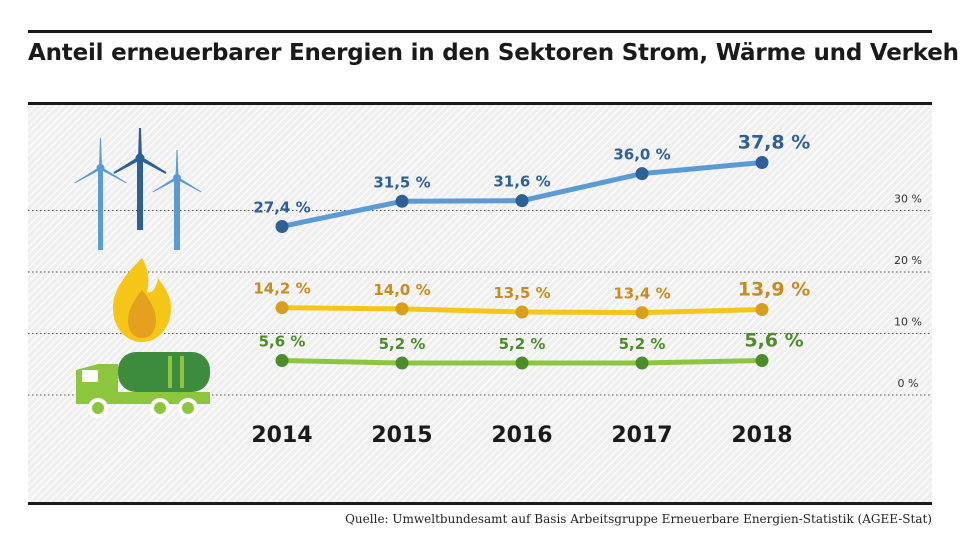 The height and width of the screenshot is (545, 960). I want to click on data-label: 13,4 %, so click(641, 294).